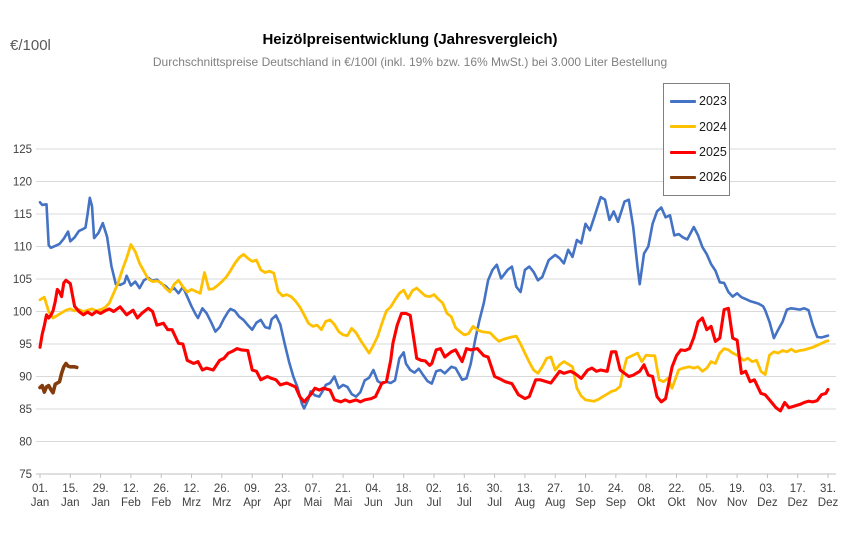 The width and height of the screenshot is (841, 556). I want to click on legend-item-2026: 2026, so click(699, 177).